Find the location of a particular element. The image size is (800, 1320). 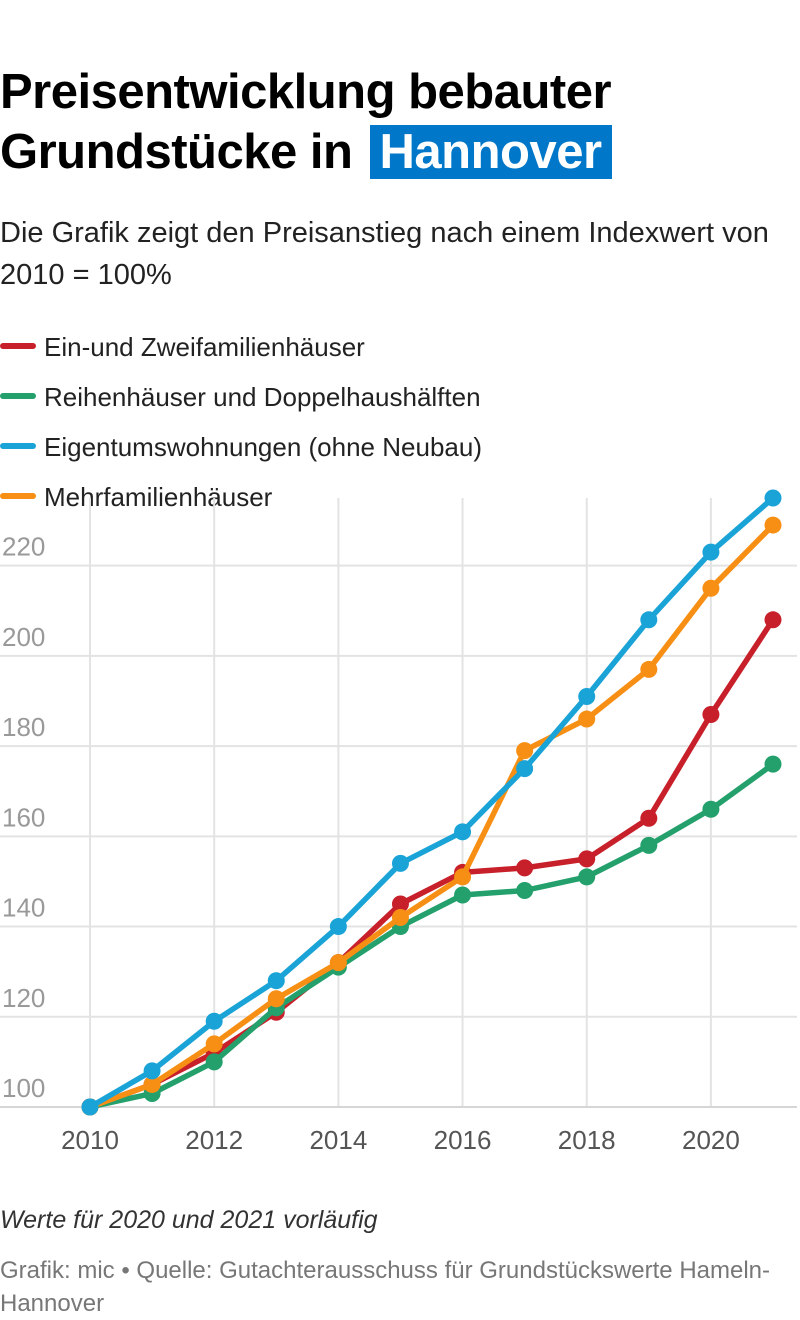

legend-item-2: Reihenhäuser und Doppelhaushälften is located at coordinates (240, 397).